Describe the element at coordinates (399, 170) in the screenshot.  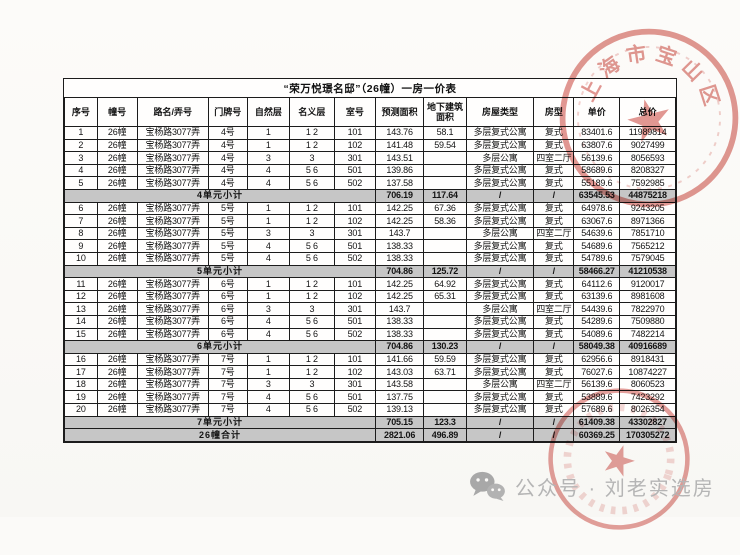
I see `table-cell: 139.86` at that location.